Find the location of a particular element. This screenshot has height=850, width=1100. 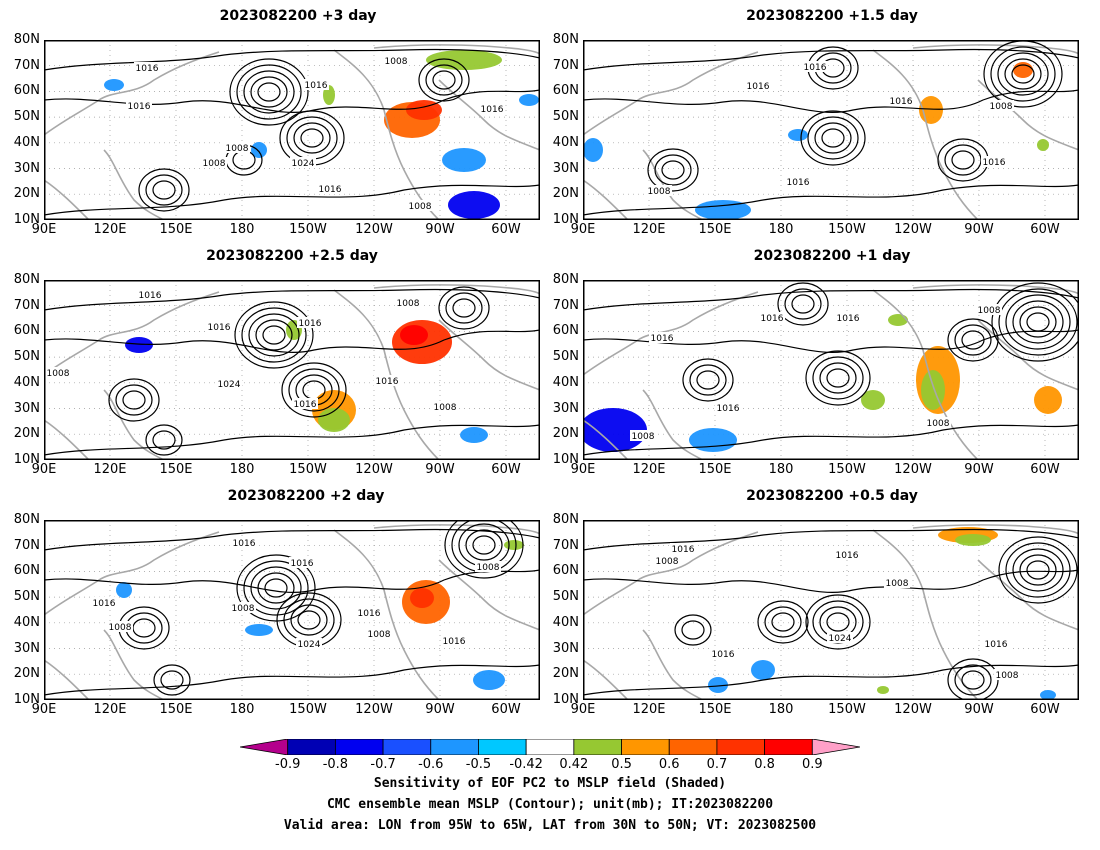

lon-tick-label: 150E is located at coordinates (715, 229).